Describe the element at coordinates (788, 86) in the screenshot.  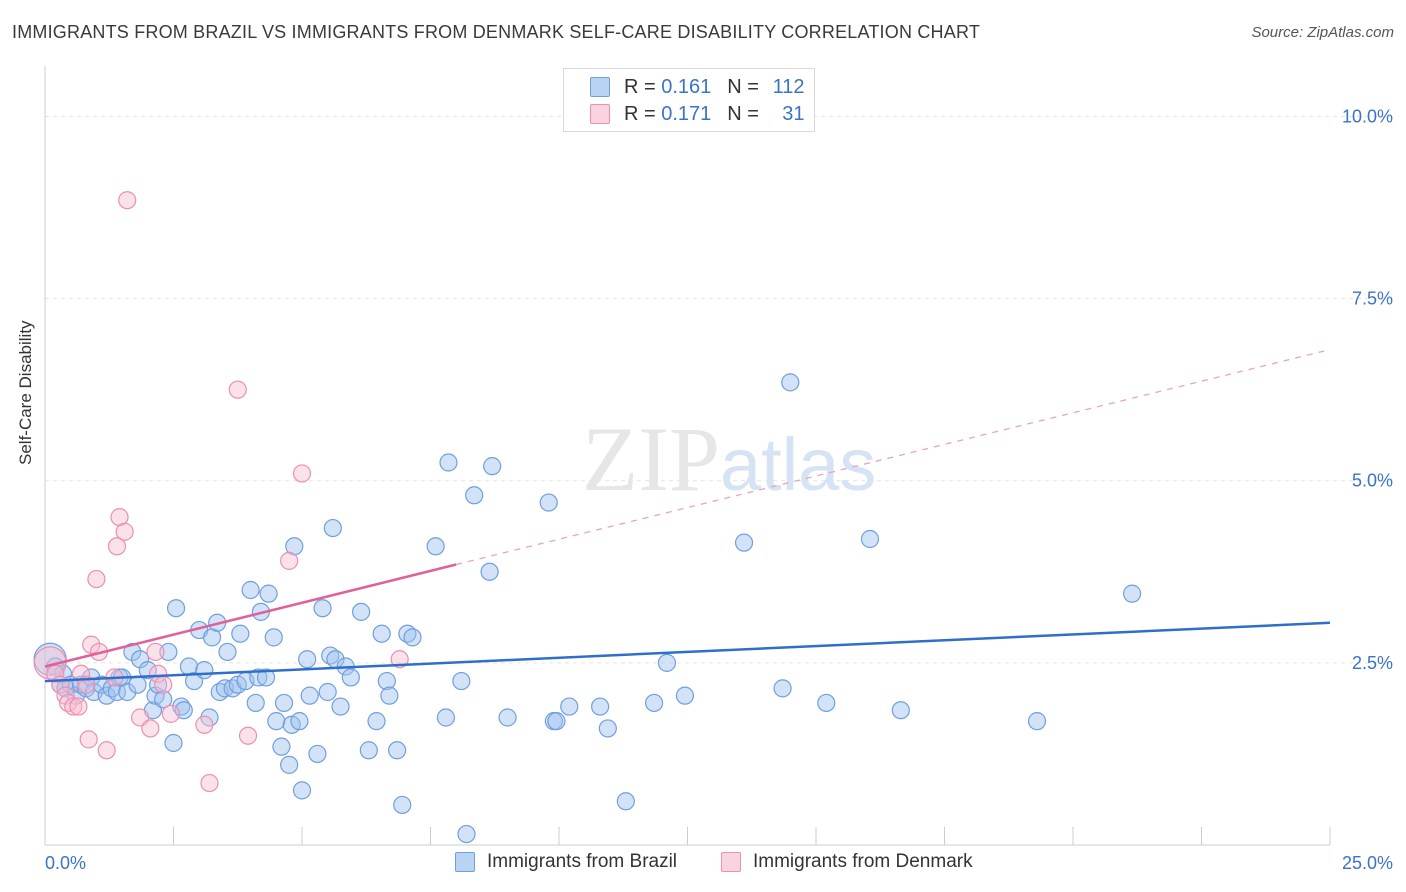
I see `legend-n-value-brazil: 112` at that location.